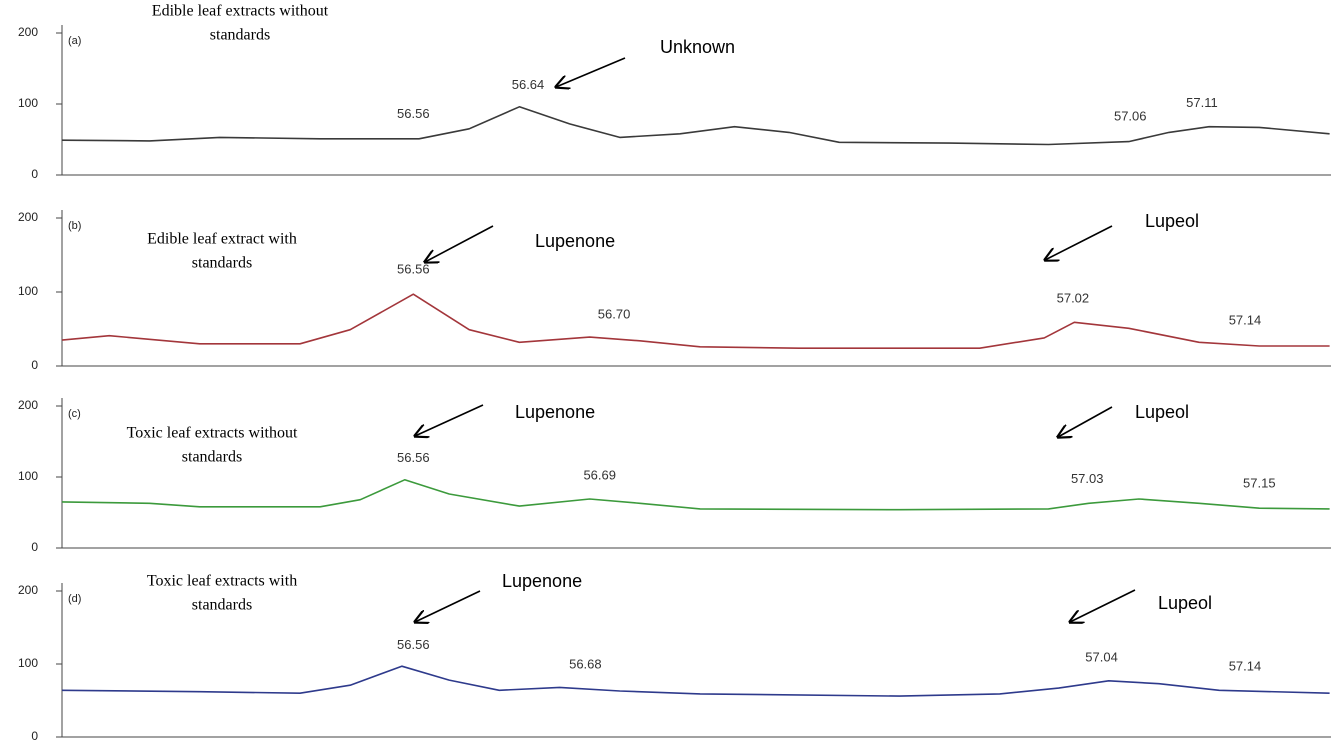  Describe the element at coordinates (74, 226) in the screenshot. I see `panel-label: (b)` at that location.